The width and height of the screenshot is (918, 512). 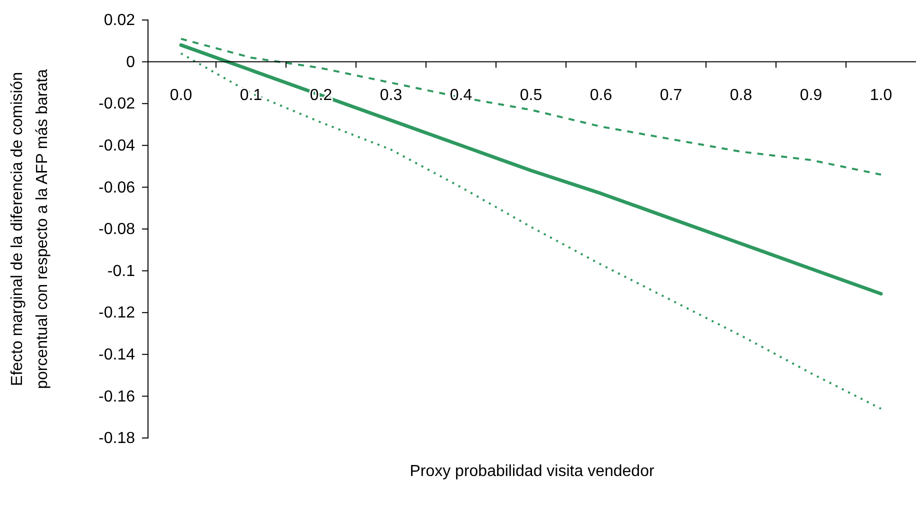 What do you see at coordinates (121, 271) in the screenshot?
I see `y-tick-label: -0.1` at bounding box center [121, 271].